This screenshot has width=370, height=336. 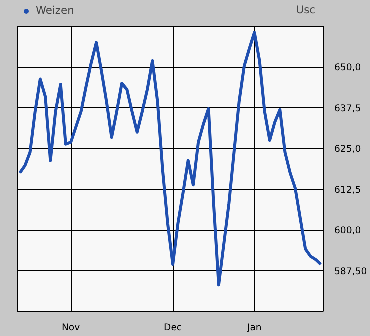 I want to click on x-tick-label: Nov, so click(x=71, y=328).